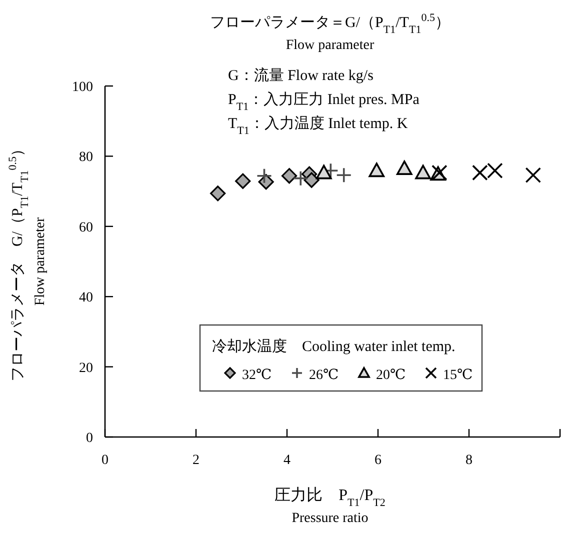 The height and width of the screenshot is (539, 561). Describe the element at coordinates (330, 45) in the screenshot. I see `chart-subtitle: Flow parameter` at that location.